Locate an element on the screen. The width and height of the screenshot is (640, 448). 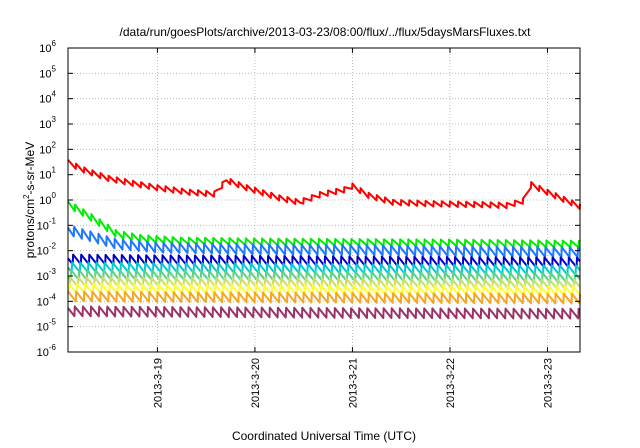
x-tick-label: 2013-3-21 is located at coordinates (353, 383).